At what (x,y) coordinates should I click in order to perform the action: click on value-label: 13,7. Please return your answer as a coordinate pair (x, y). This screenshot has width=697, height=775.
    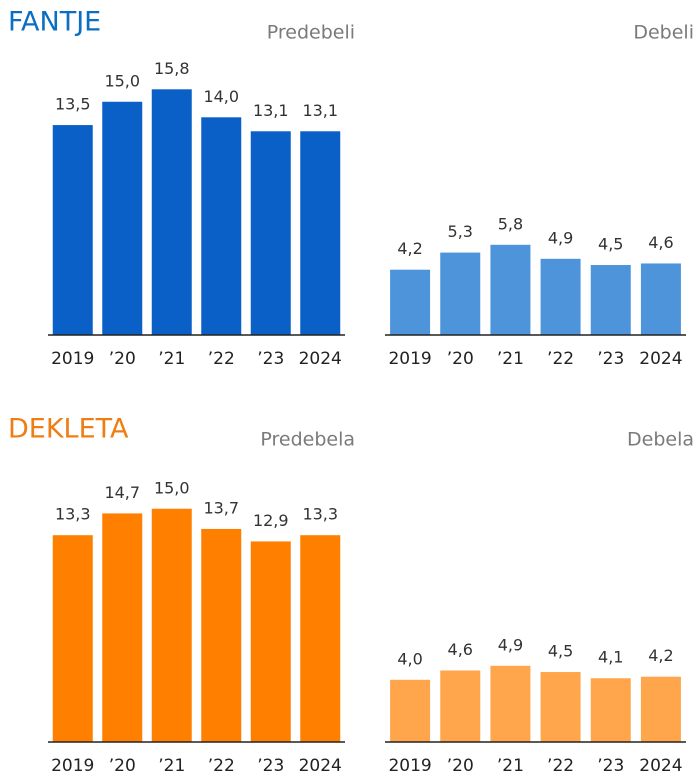
    Looking at the image, I should click on (221, 507).